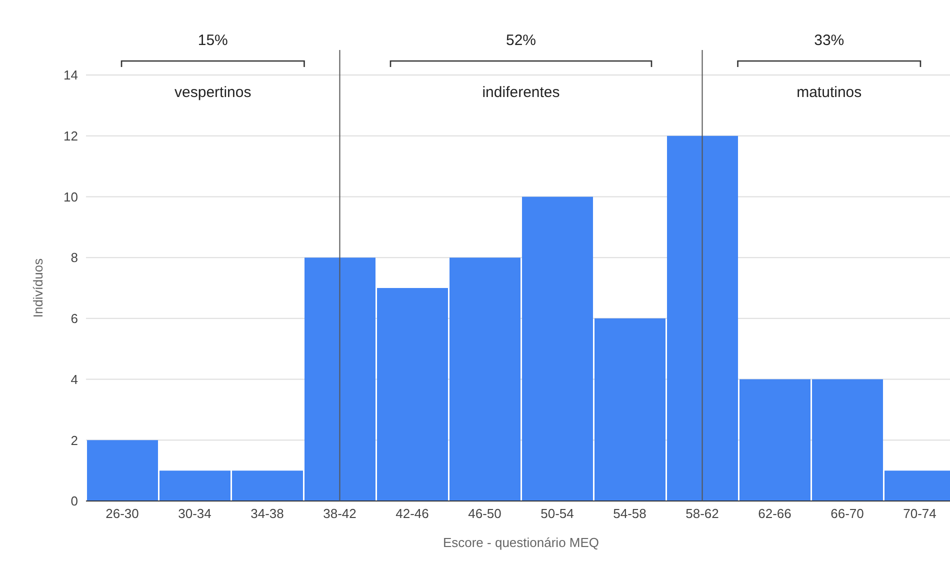  I want to click on y-tick-label: 0, so click(74, 501).